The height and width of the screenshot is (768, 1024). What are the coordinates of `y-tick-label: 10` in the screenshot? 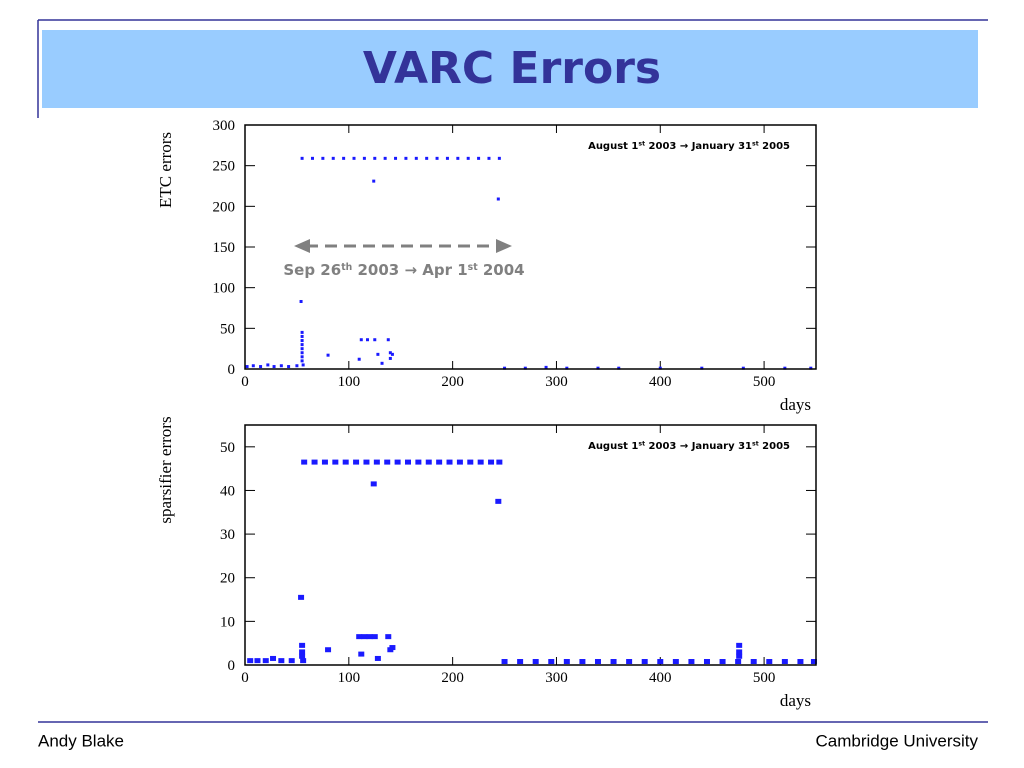 It's located at (227, 622).